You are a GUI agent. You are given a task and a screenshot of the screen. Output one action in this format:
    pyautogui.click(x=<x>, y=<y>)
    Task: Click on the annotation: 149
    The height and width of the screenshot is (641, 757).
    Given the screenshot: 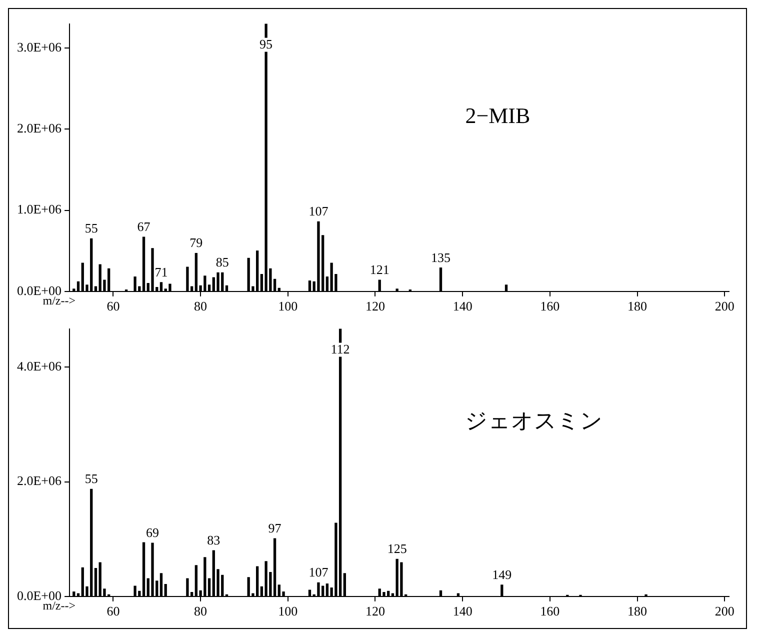 What is the action you would take?
    pyautogui.click(x=502, y=574)
    